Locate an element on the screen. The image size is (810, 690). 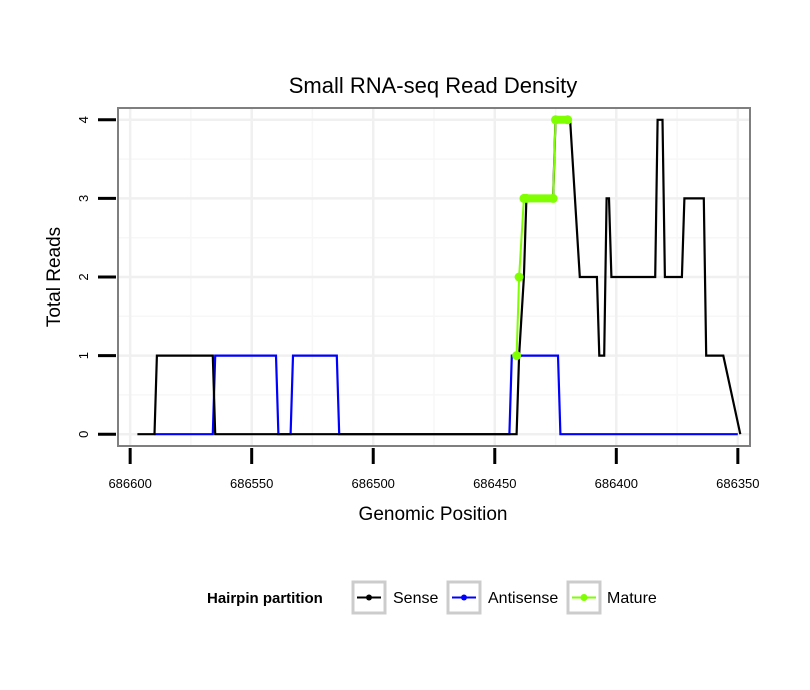
legend-dot-mature is located at coordinates (584, 597).